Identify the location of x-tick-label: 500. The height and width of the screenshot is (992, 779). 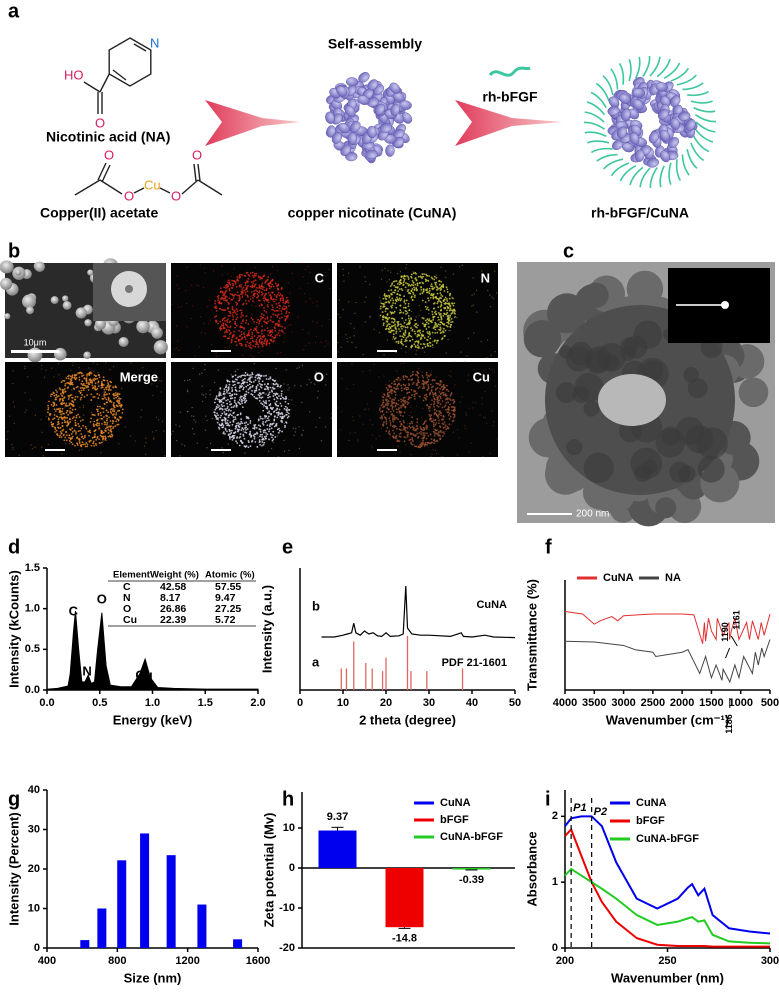
(770, 703).